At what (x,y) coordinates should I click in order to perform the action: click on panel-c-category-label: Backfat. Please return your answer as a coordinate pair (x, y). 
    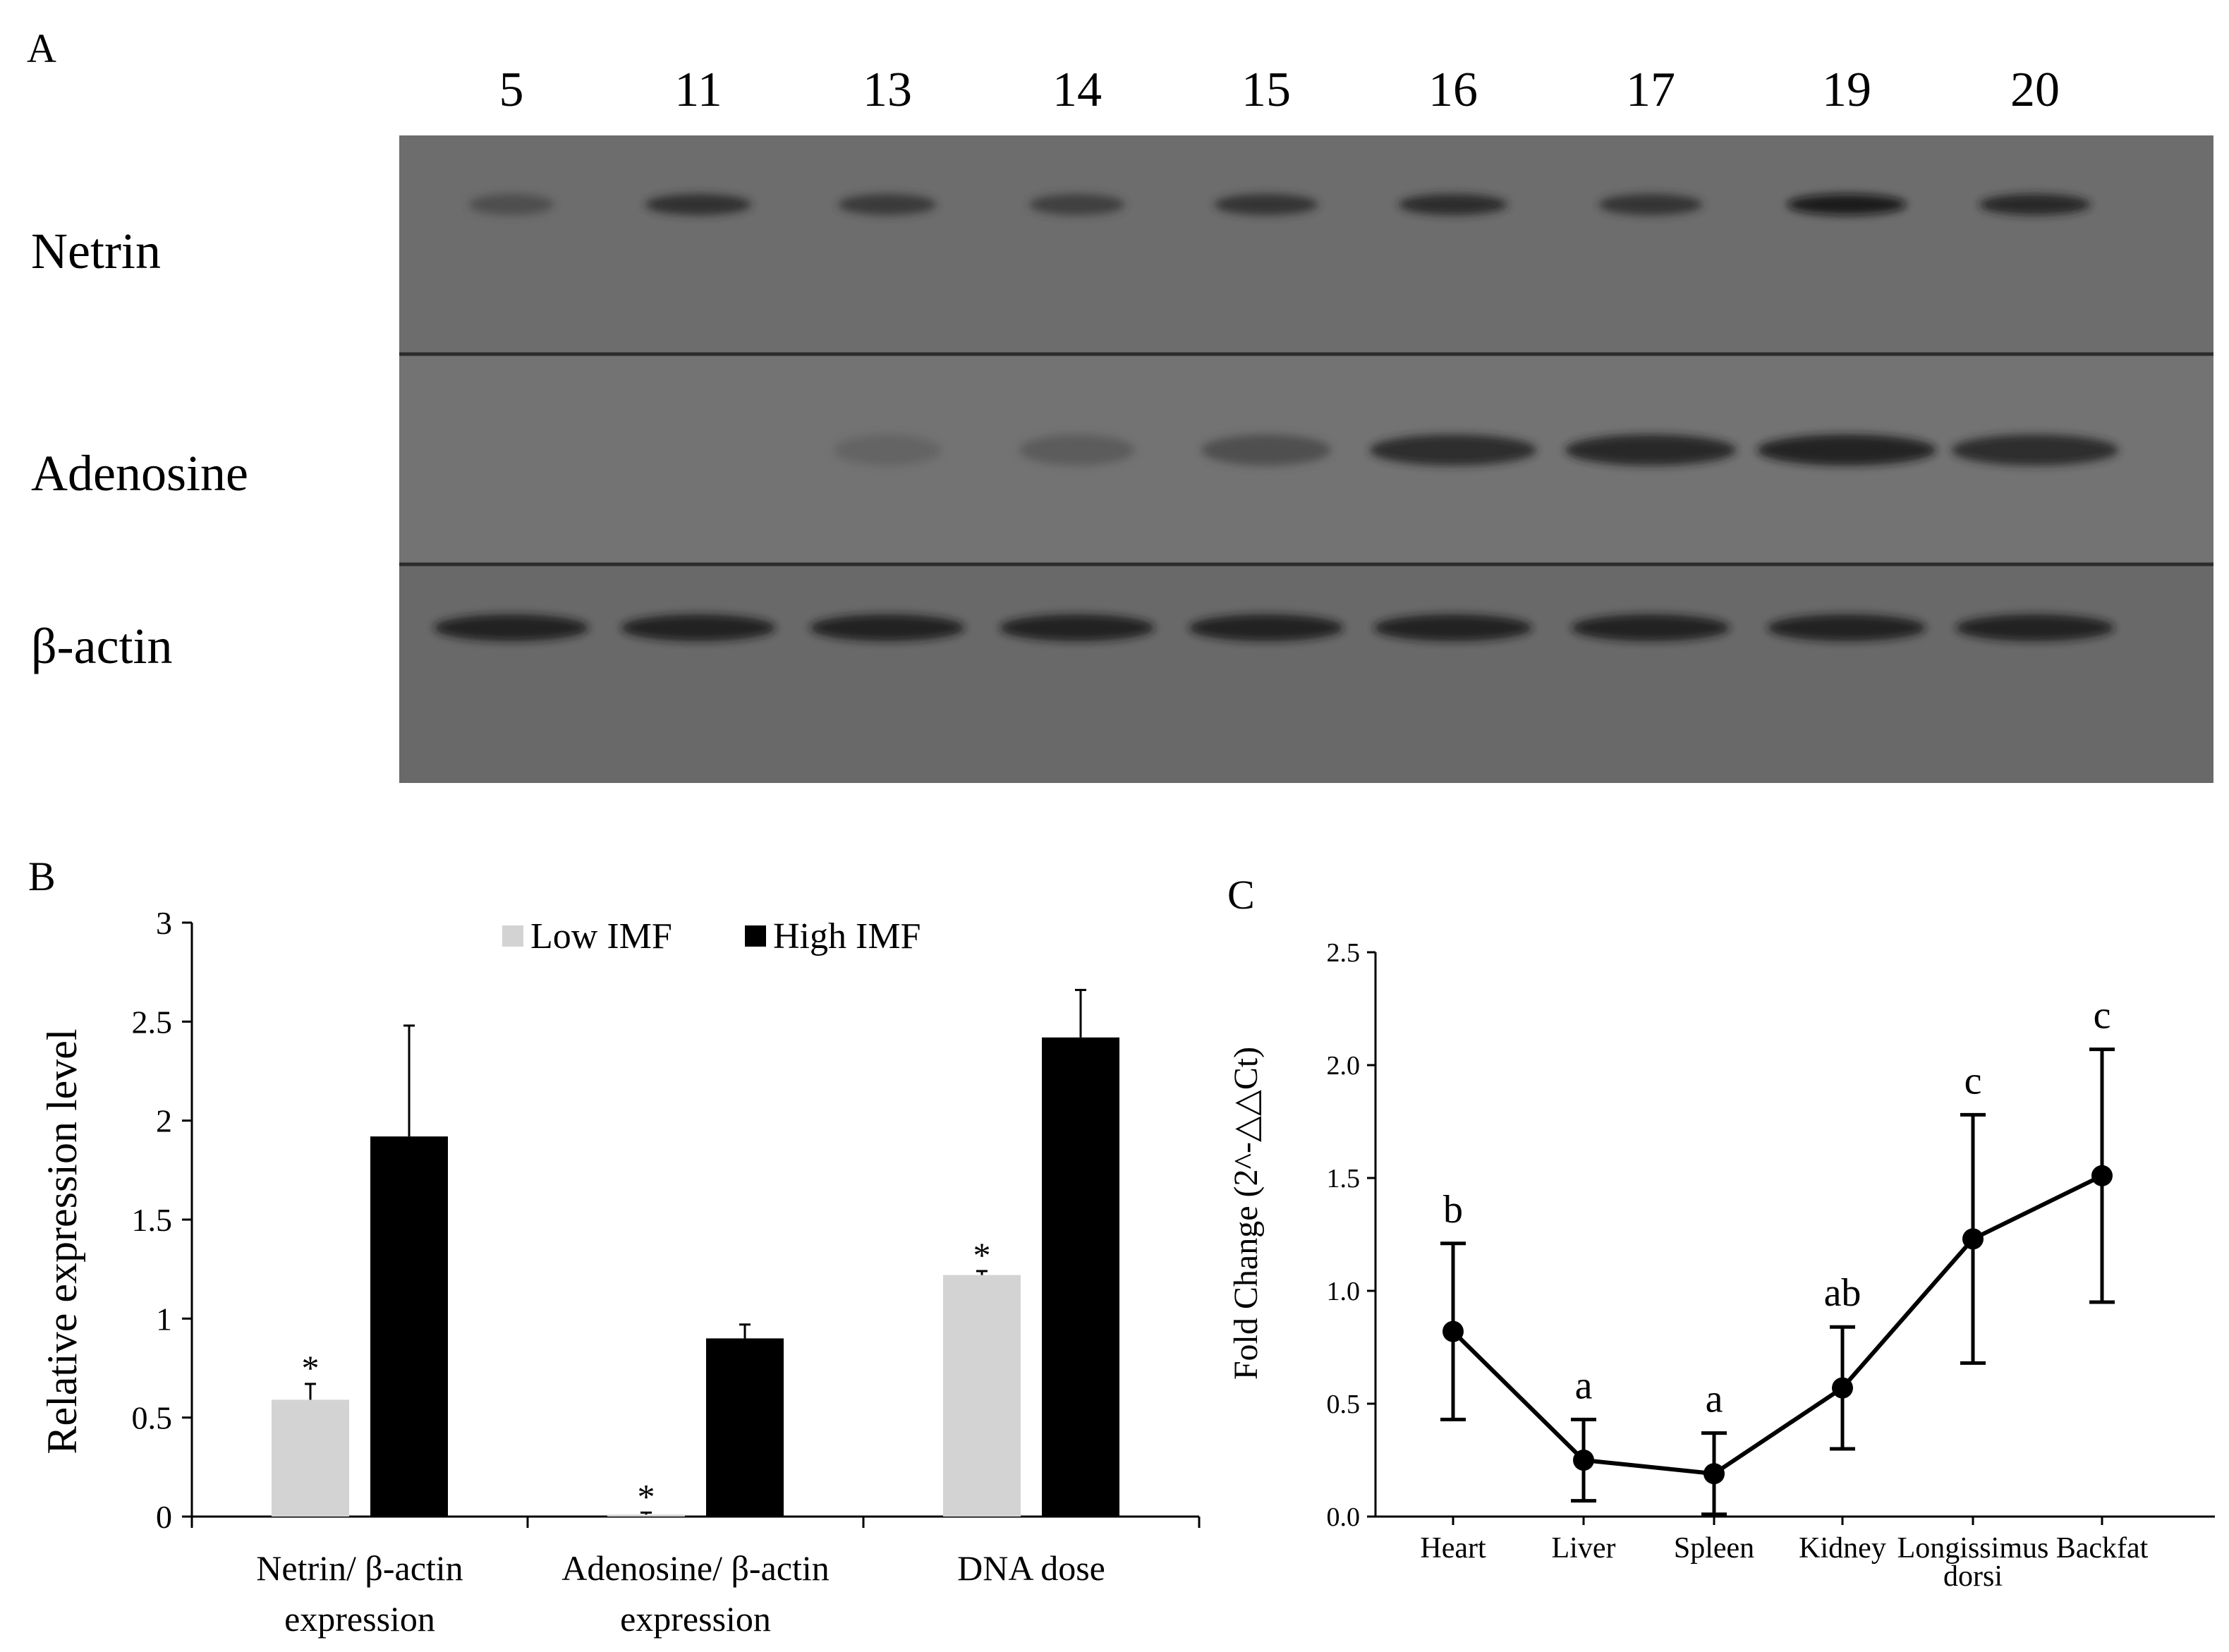
    Looking at the image, I should click on (2102, 1549).